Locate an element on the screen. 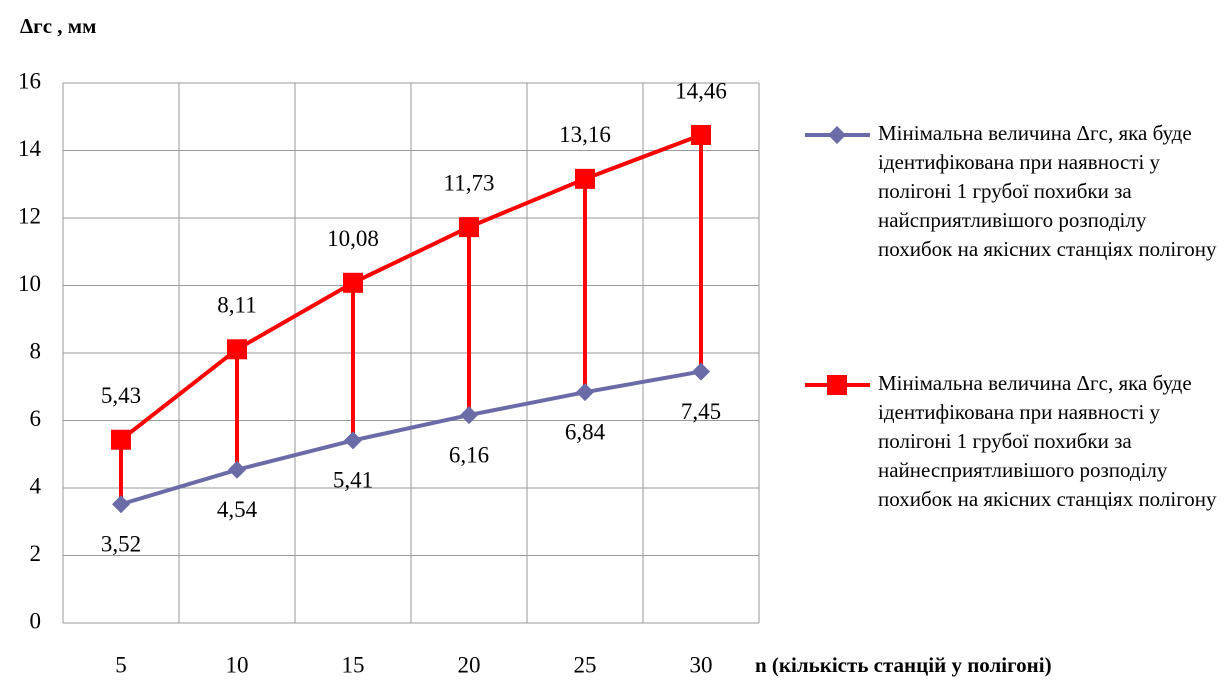 The width and height of the screenshot is (1228, 688). y-tick-label: 16 is located at coordinates (29, 80).